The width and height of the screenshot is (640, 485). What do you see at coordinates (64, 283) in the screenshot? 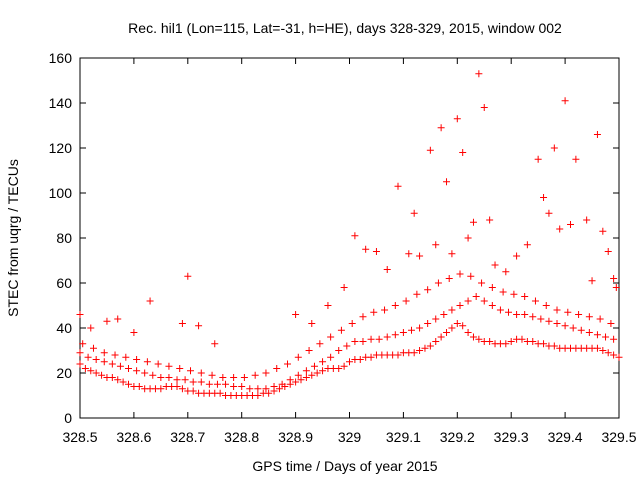
I see `y-tick-label: 60` at bounding box center [64, 283].